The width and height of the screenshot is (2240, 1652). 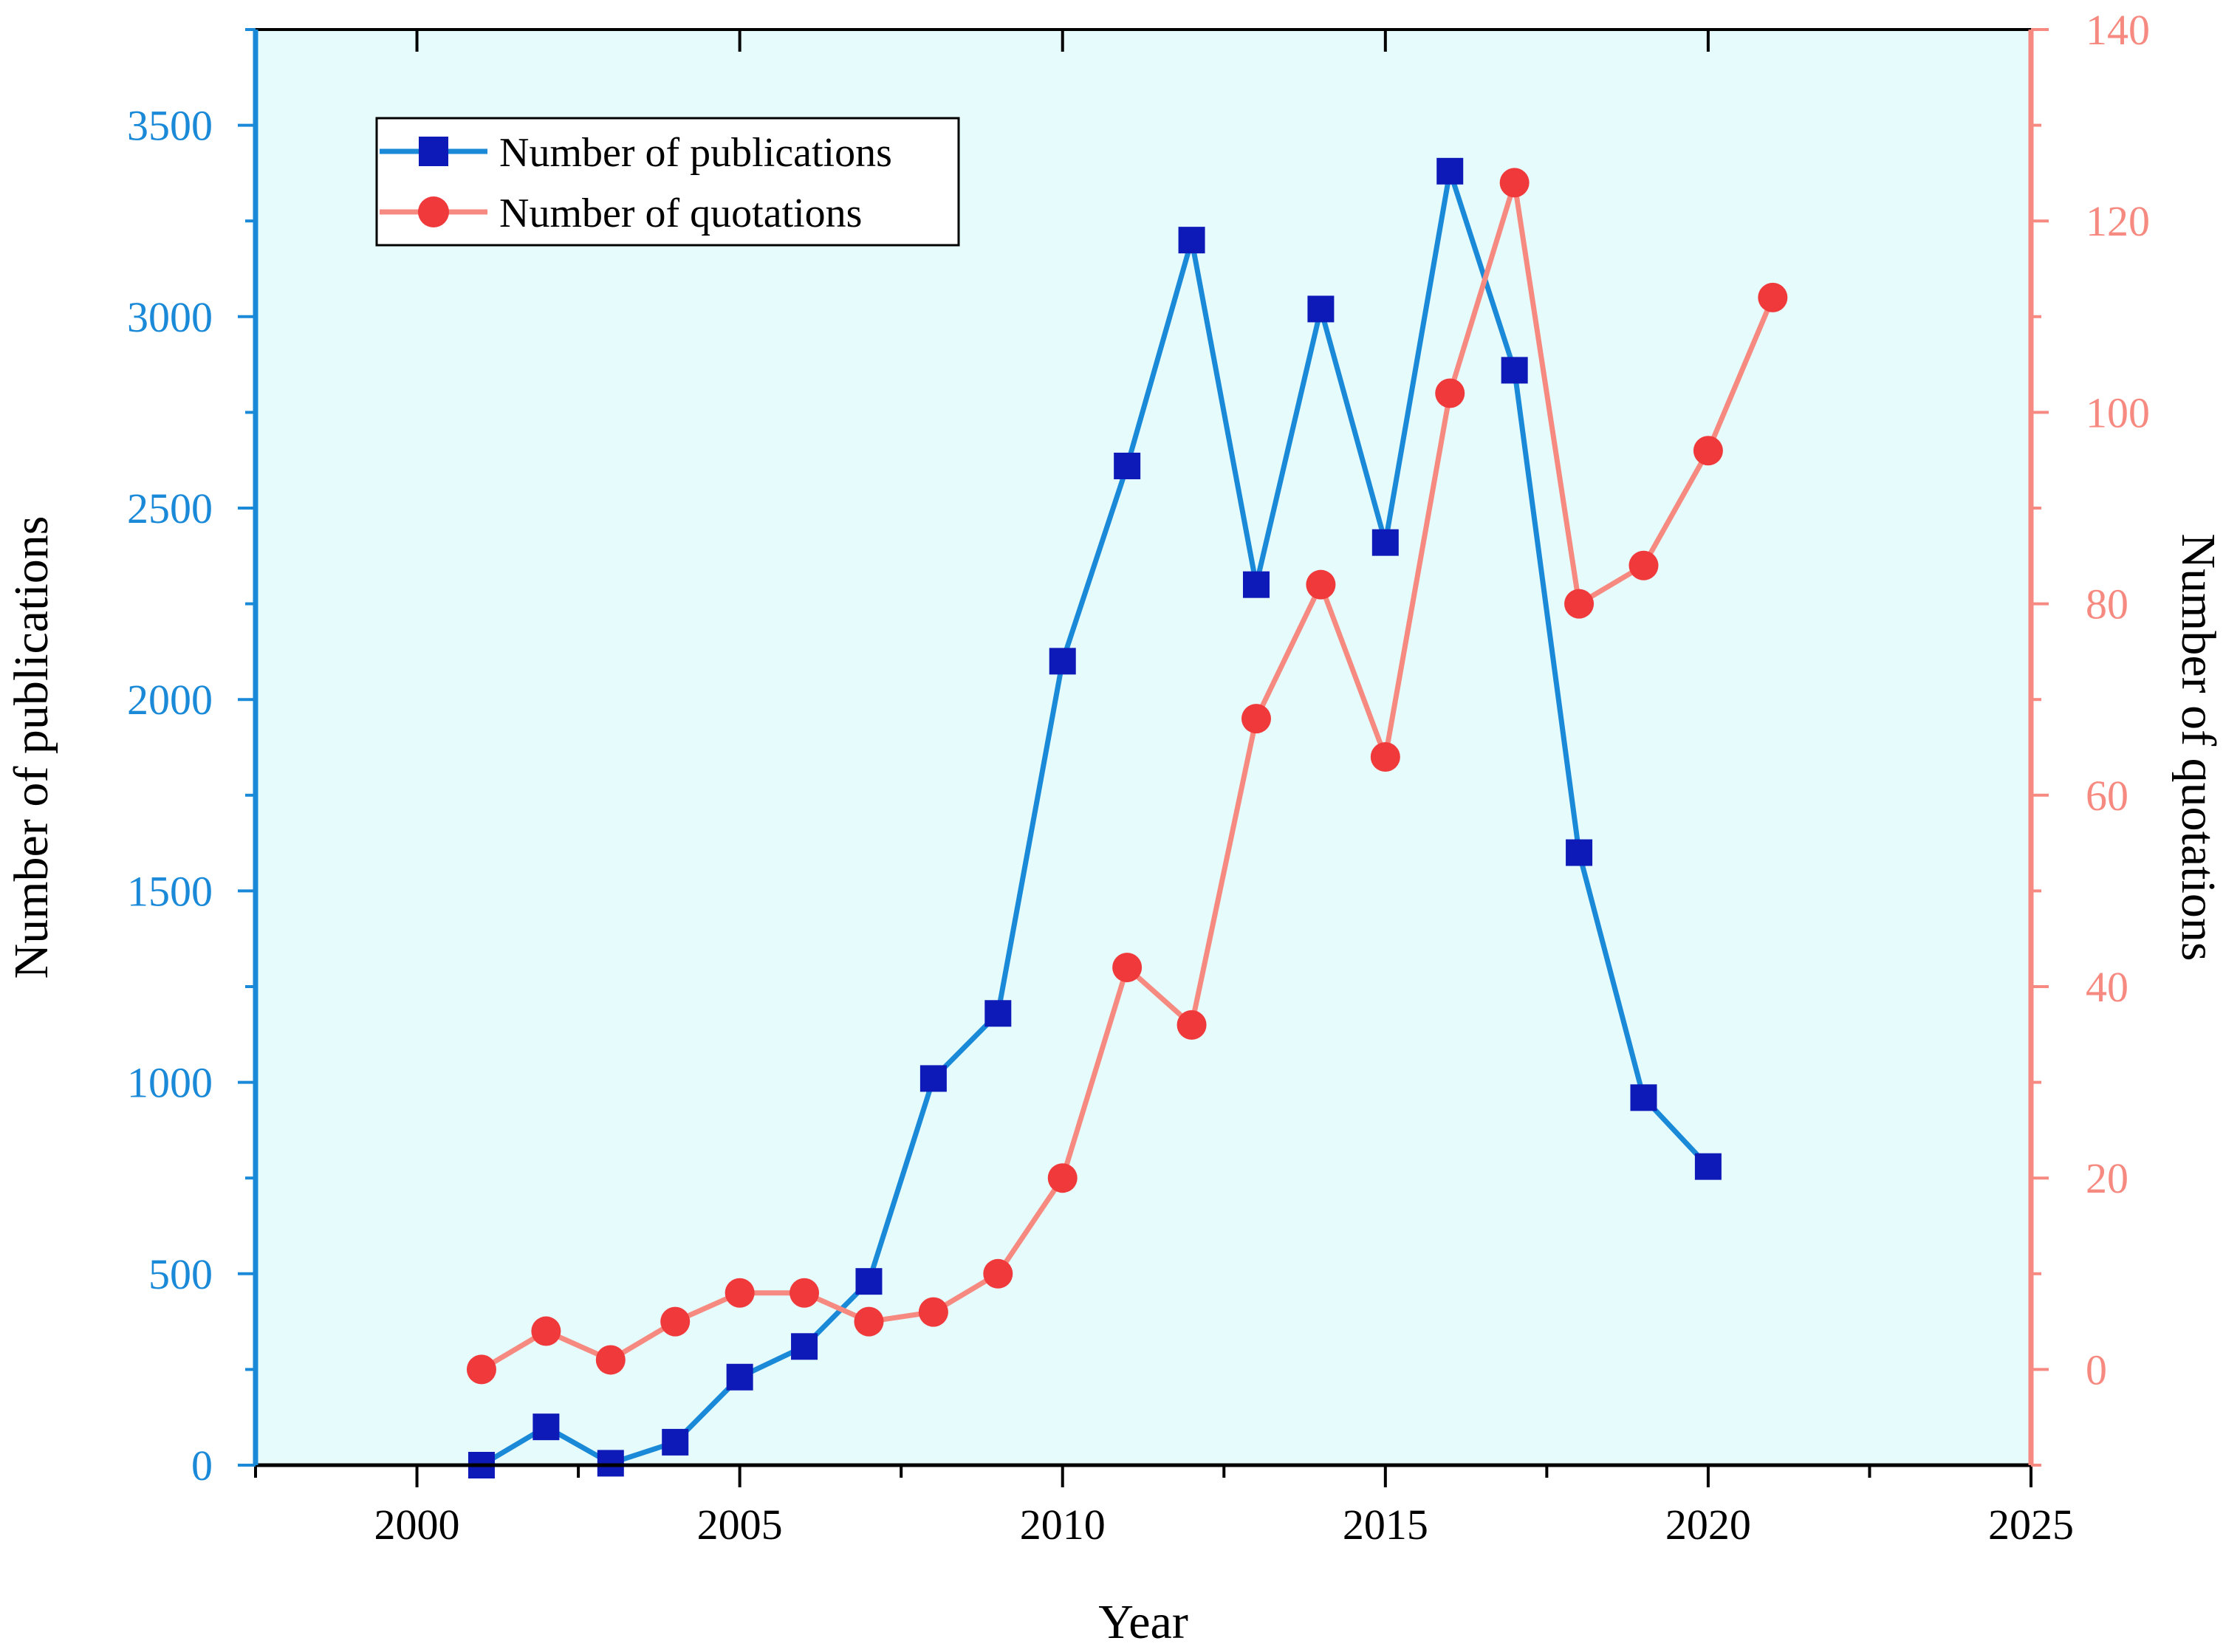 What do you see at coordinates (170, 1083) in the screenshot?
I see `y-tick-label: 1000` at bounding box center [170, 1083].